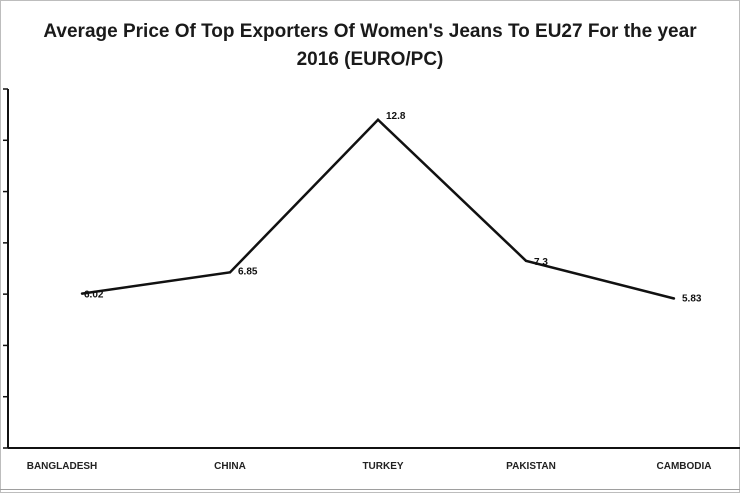 This screenshot has height=493, width=740. Describe the element at coordinates (531, 466) in the screenshot. I see `x-tick-label: PAKISTAN` at that location.